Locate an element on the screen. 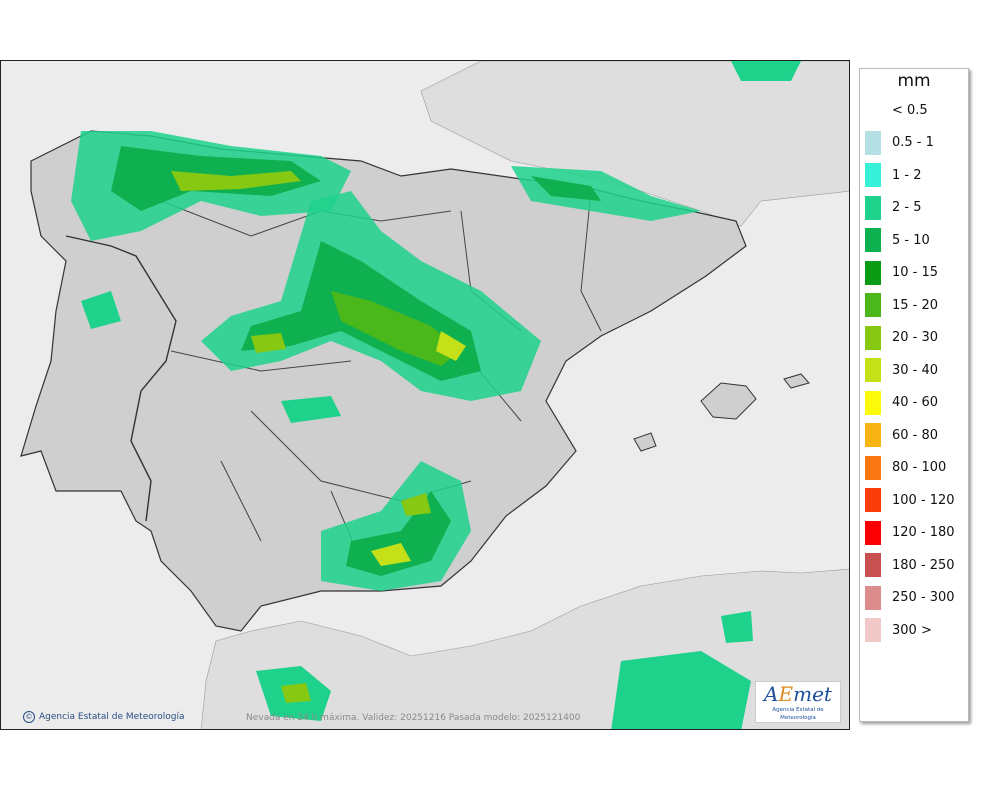 The width and height of the screenshot is (1000, 790). legend-label: 10 - 15 is located at coordinates (915, 272).